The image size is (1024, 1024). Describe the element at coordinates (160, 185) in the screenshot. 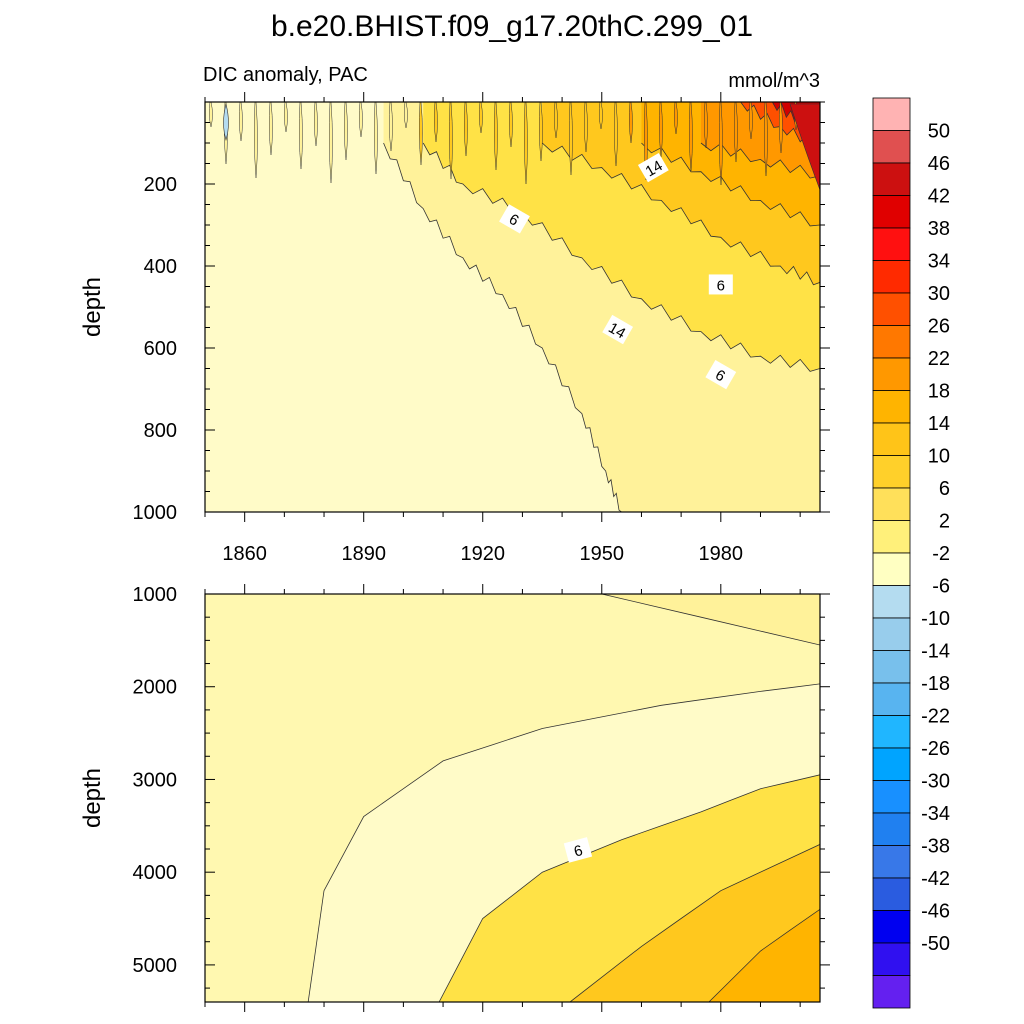

I see `y-tick-label: 200` at that location.